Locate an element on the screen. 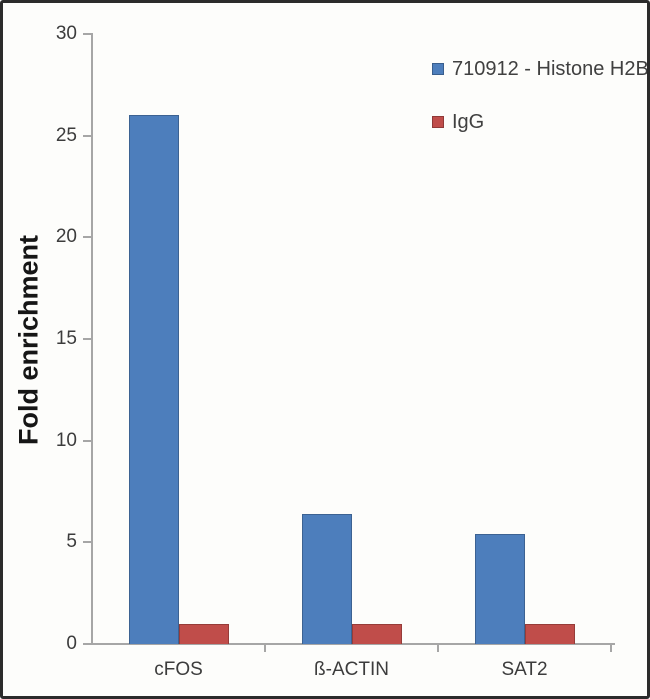  bar-ß-ACTIN-series-1 is located at coordinates (326, 578).